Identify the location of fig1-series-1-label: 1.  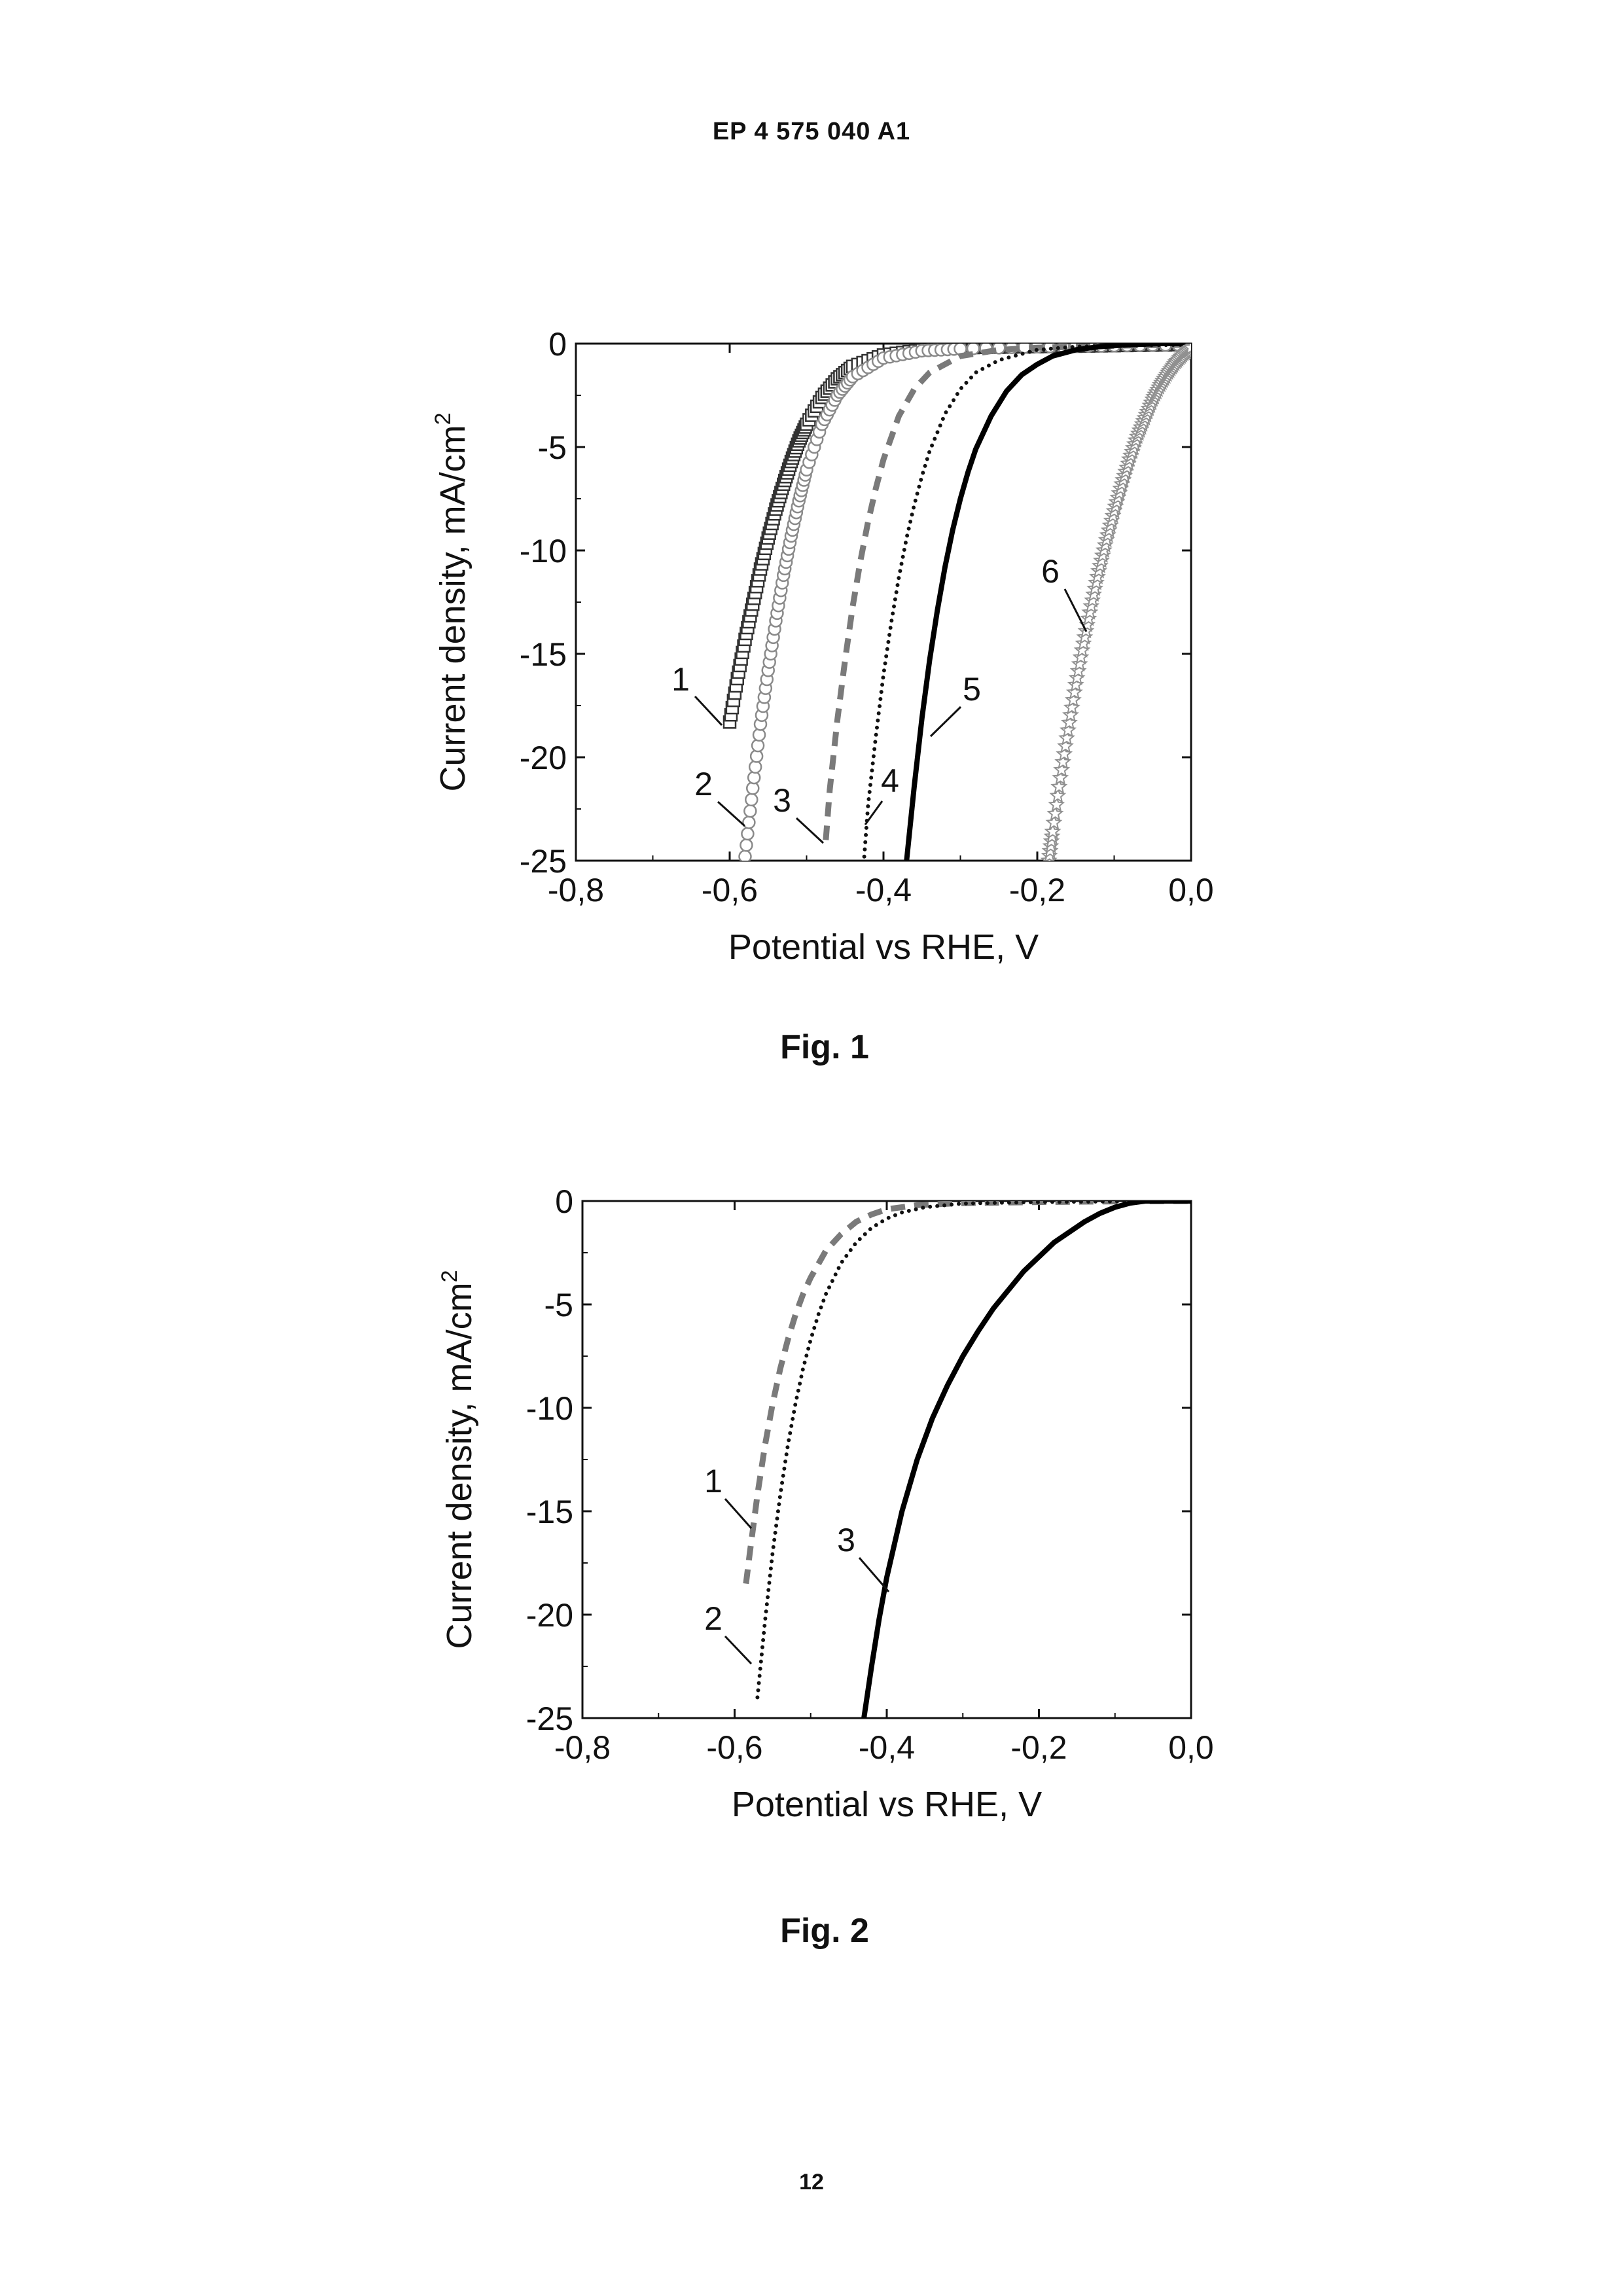
(681, 679).